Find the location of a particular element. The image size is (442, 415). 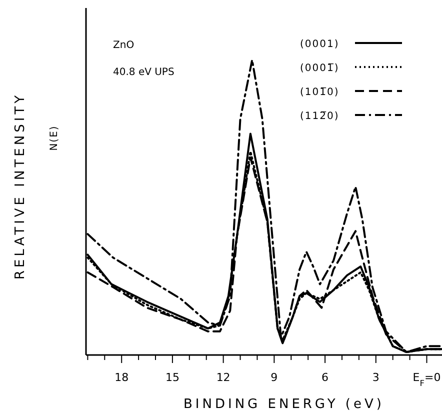

x-tick-label: 3 is located at coordinates (376, 377).